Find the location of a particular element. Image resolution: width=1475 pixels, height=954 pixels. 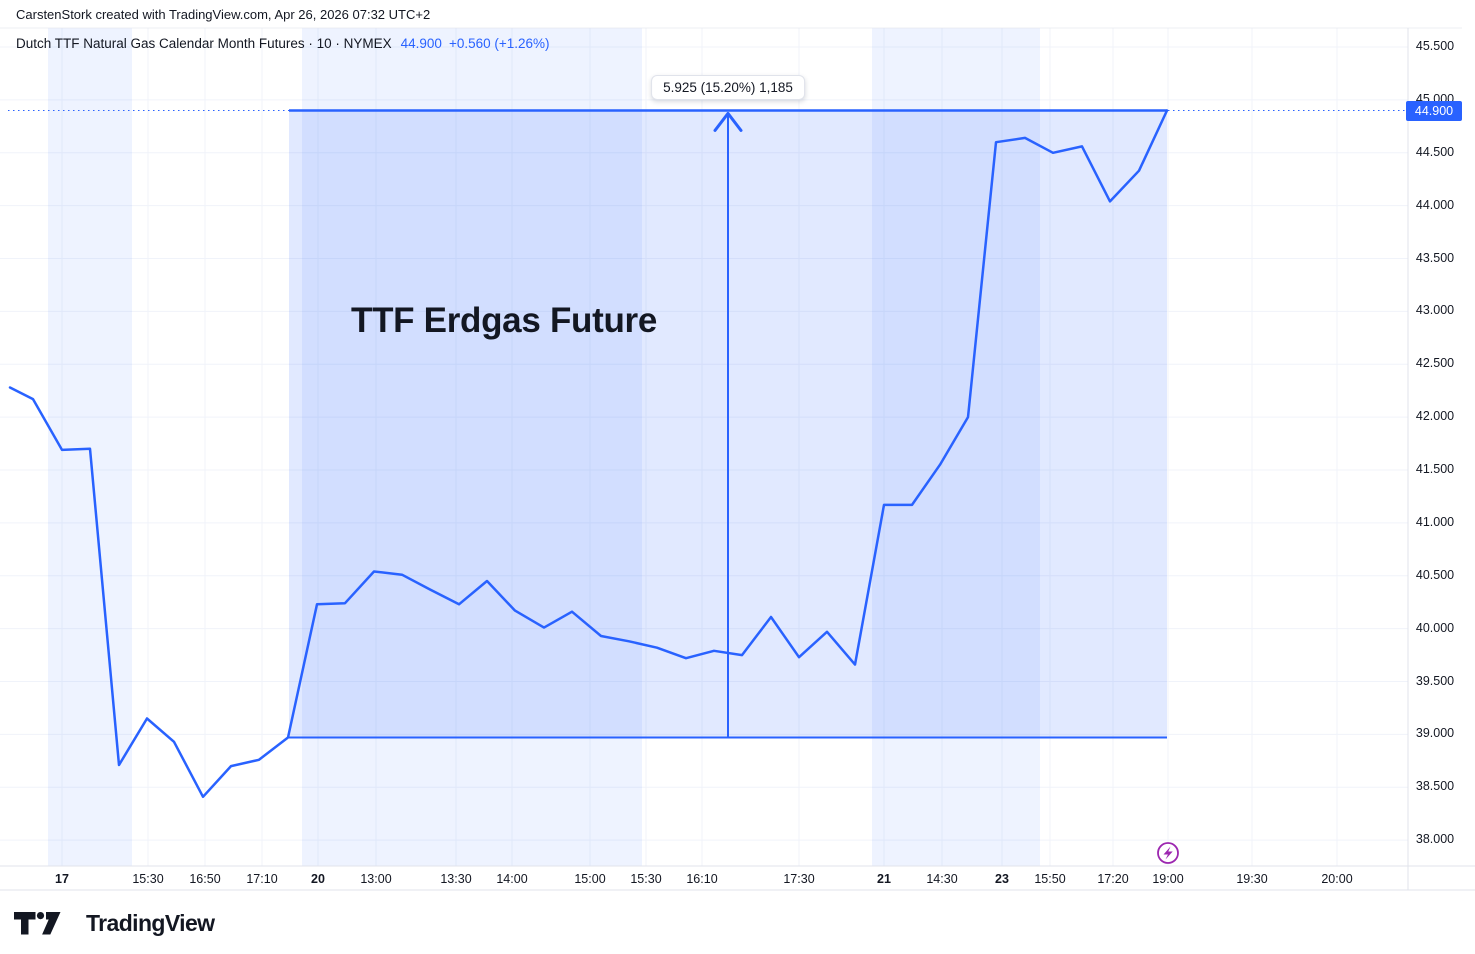

price-tick-label: 42.000 is located at coordinates (1435, 416).